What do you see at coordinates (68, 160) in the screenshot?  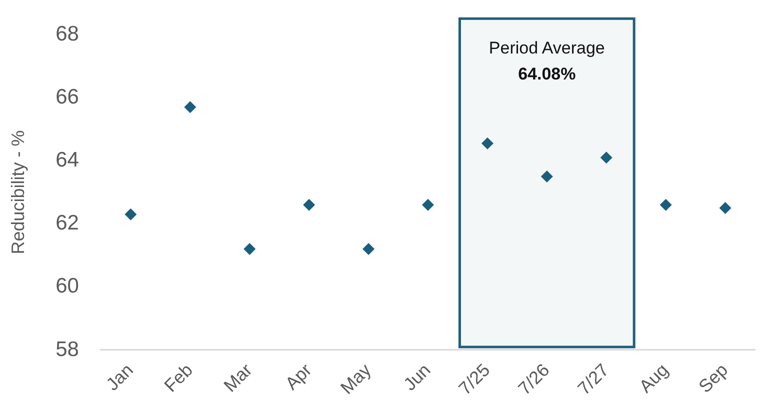 I see `y-tick-label: 64` at bounding box center [68, 160].